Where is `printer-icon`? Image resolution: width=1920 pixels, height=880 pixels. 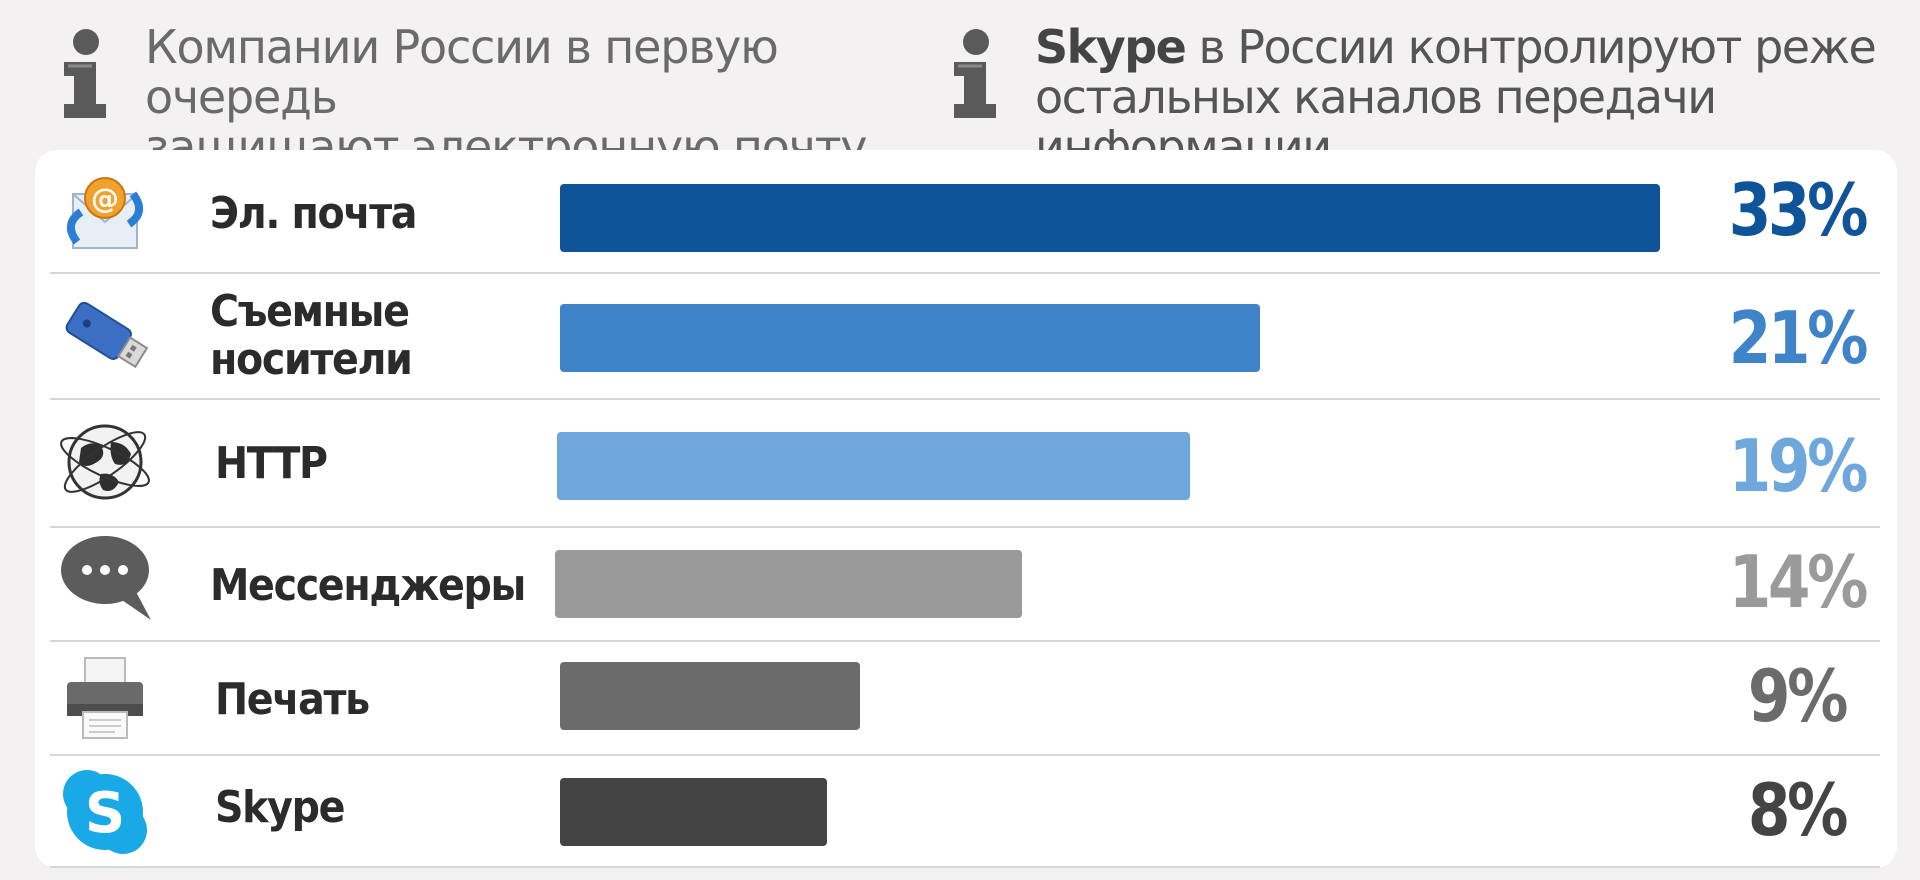
printer-icon is located at coordinates (105, 698).